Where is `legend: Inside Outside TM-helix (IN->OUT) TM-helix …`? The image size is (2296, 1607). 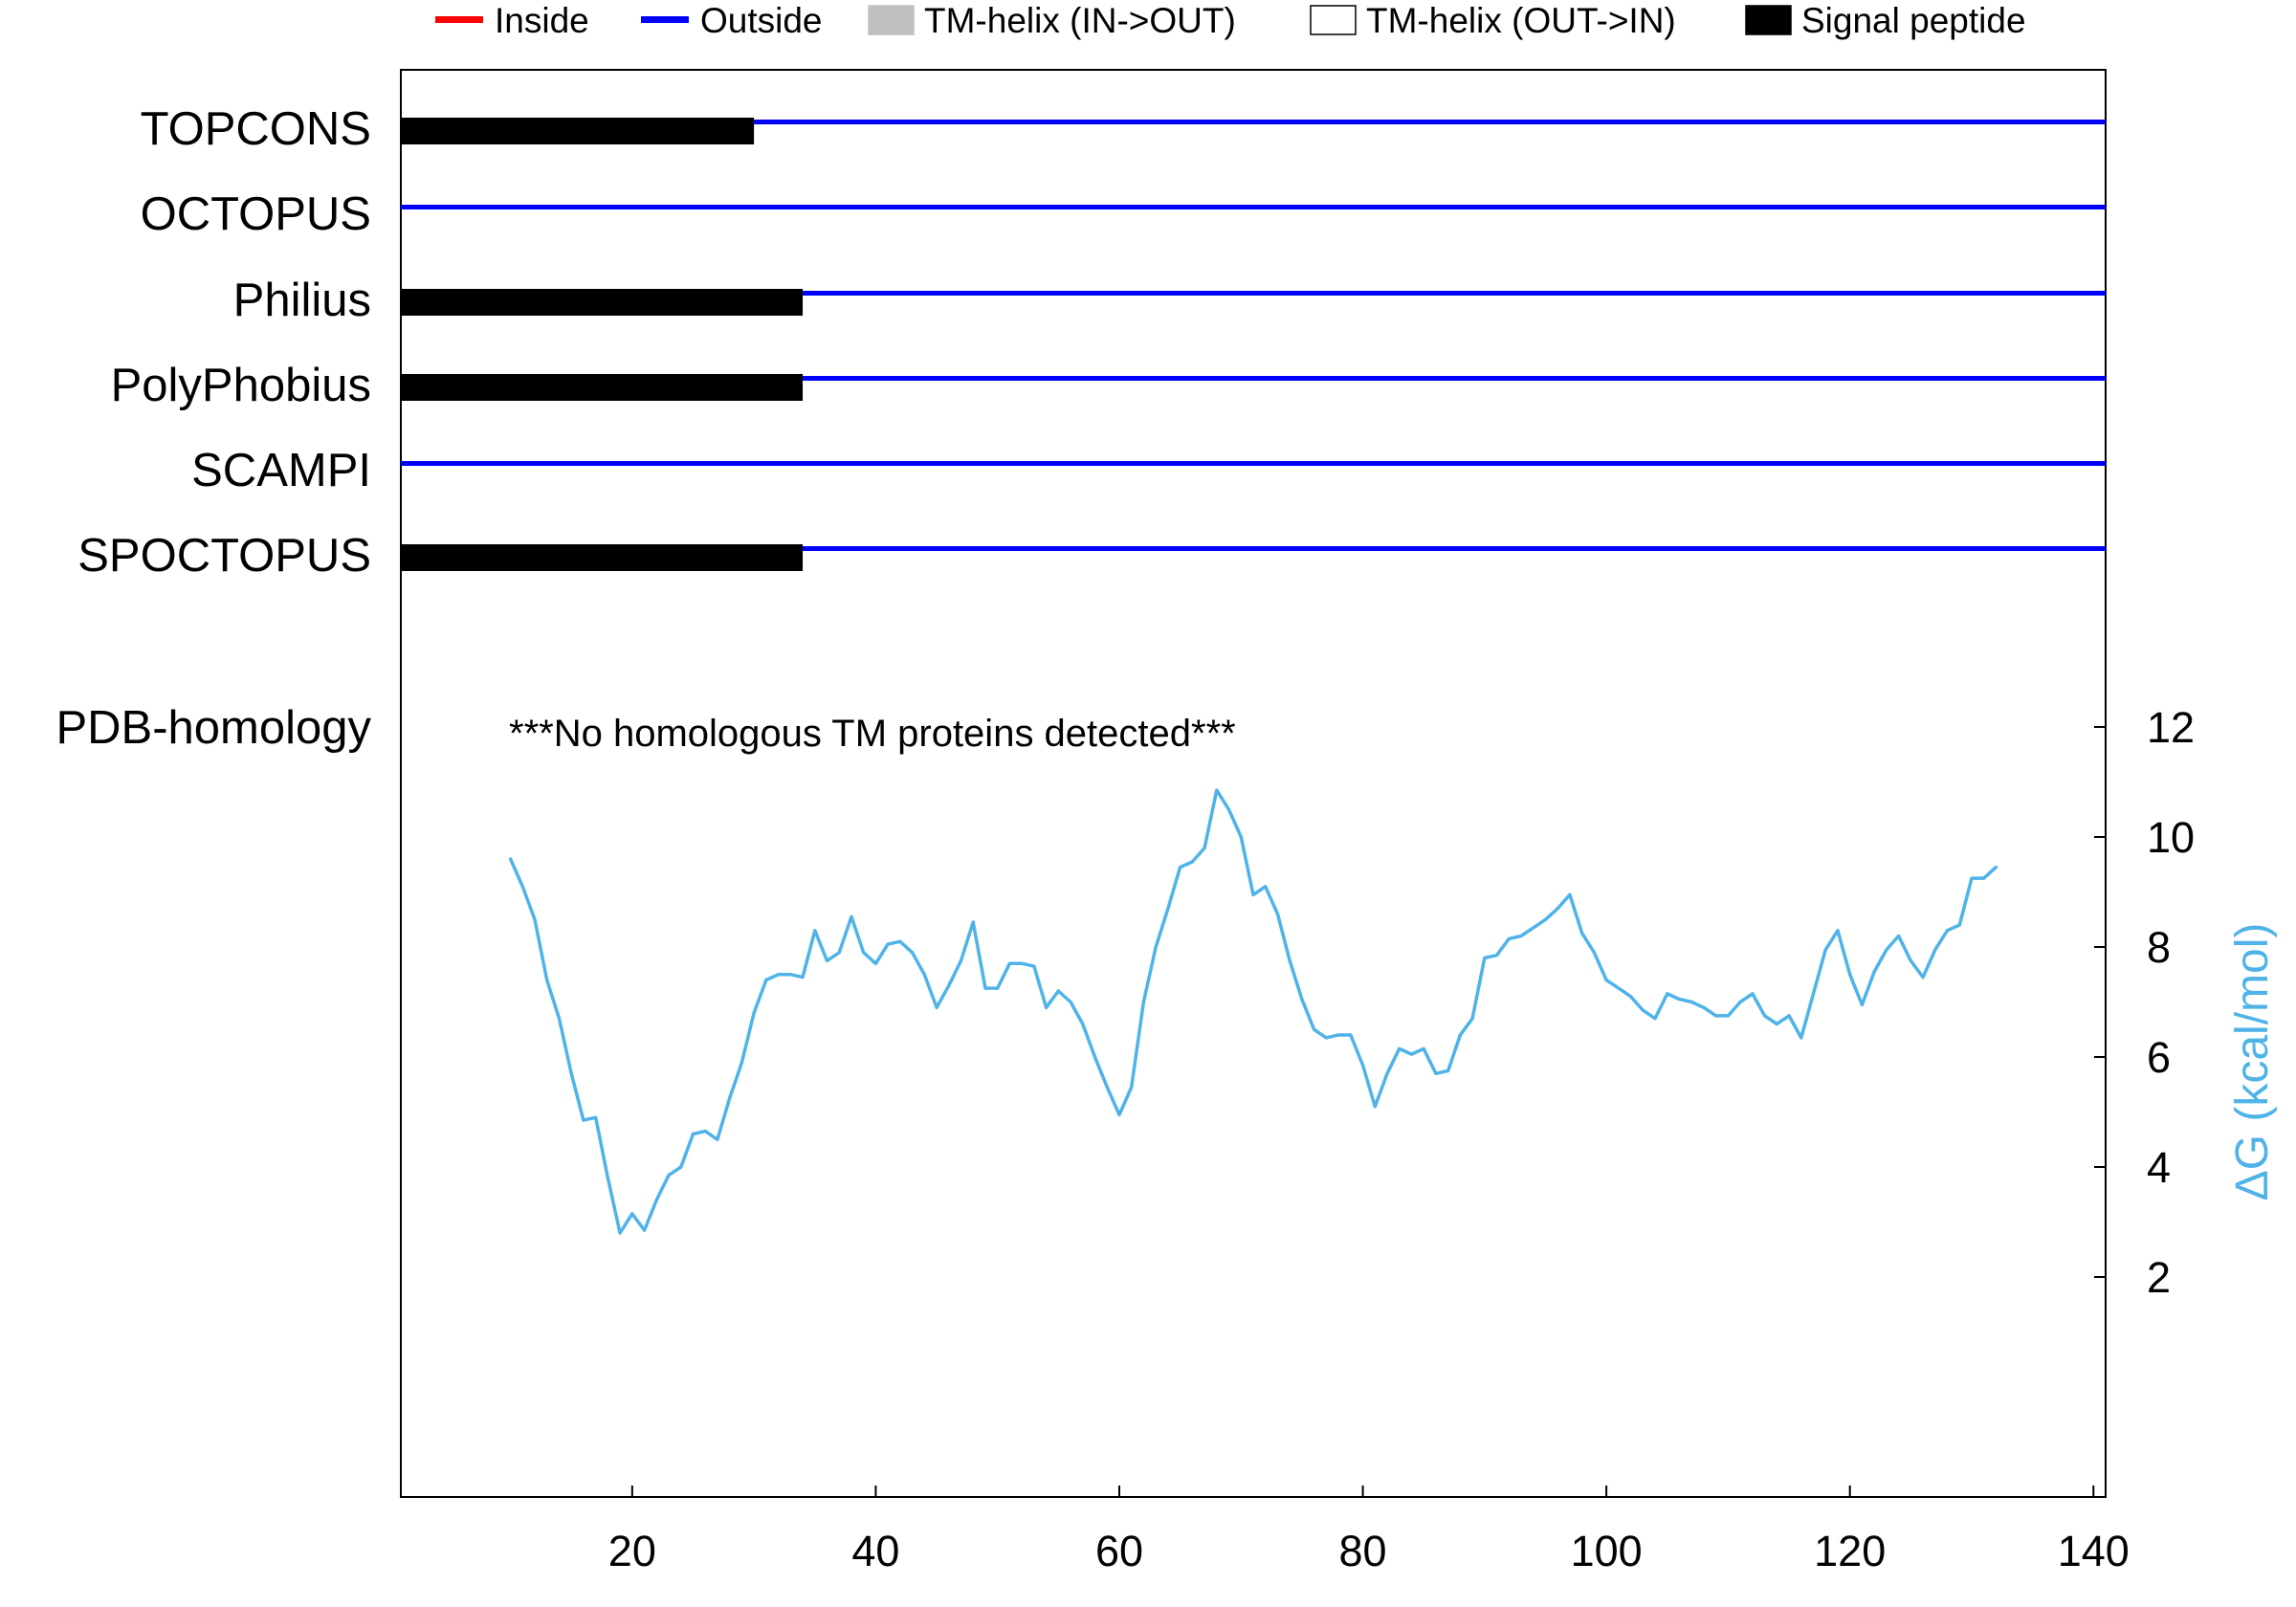
legend: Inside Outside TM-helix (IN->OUT) TM-helix … is located at coordinates (1230, 20).